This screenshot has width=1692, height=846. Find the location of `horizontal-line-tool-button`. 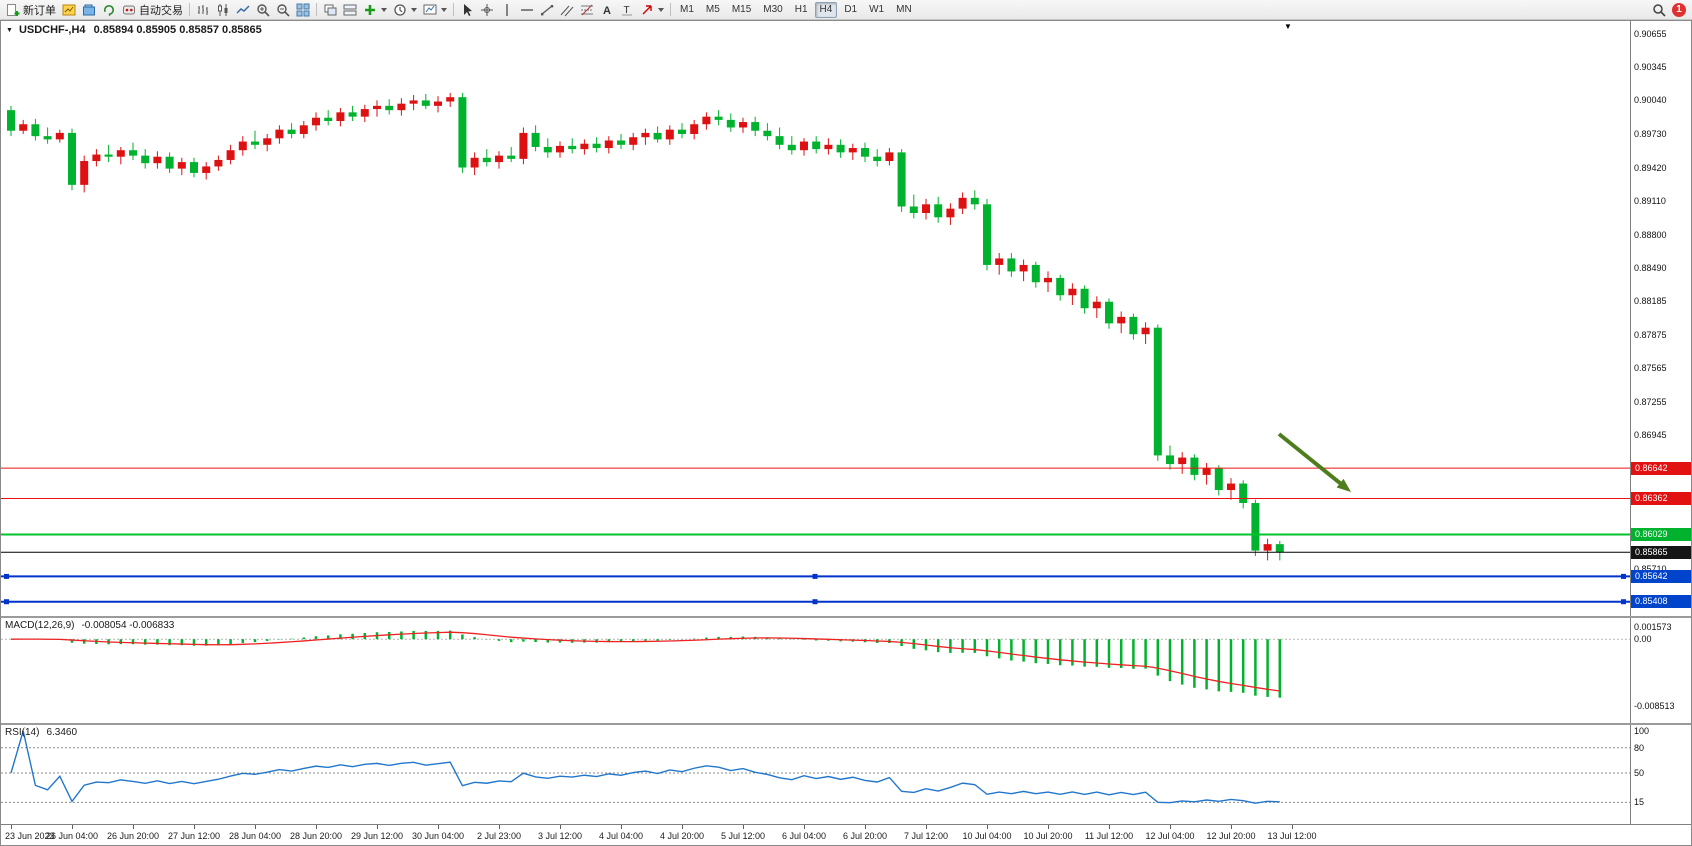

horizontal-line-tool-button is located at coordinates (527, 10).